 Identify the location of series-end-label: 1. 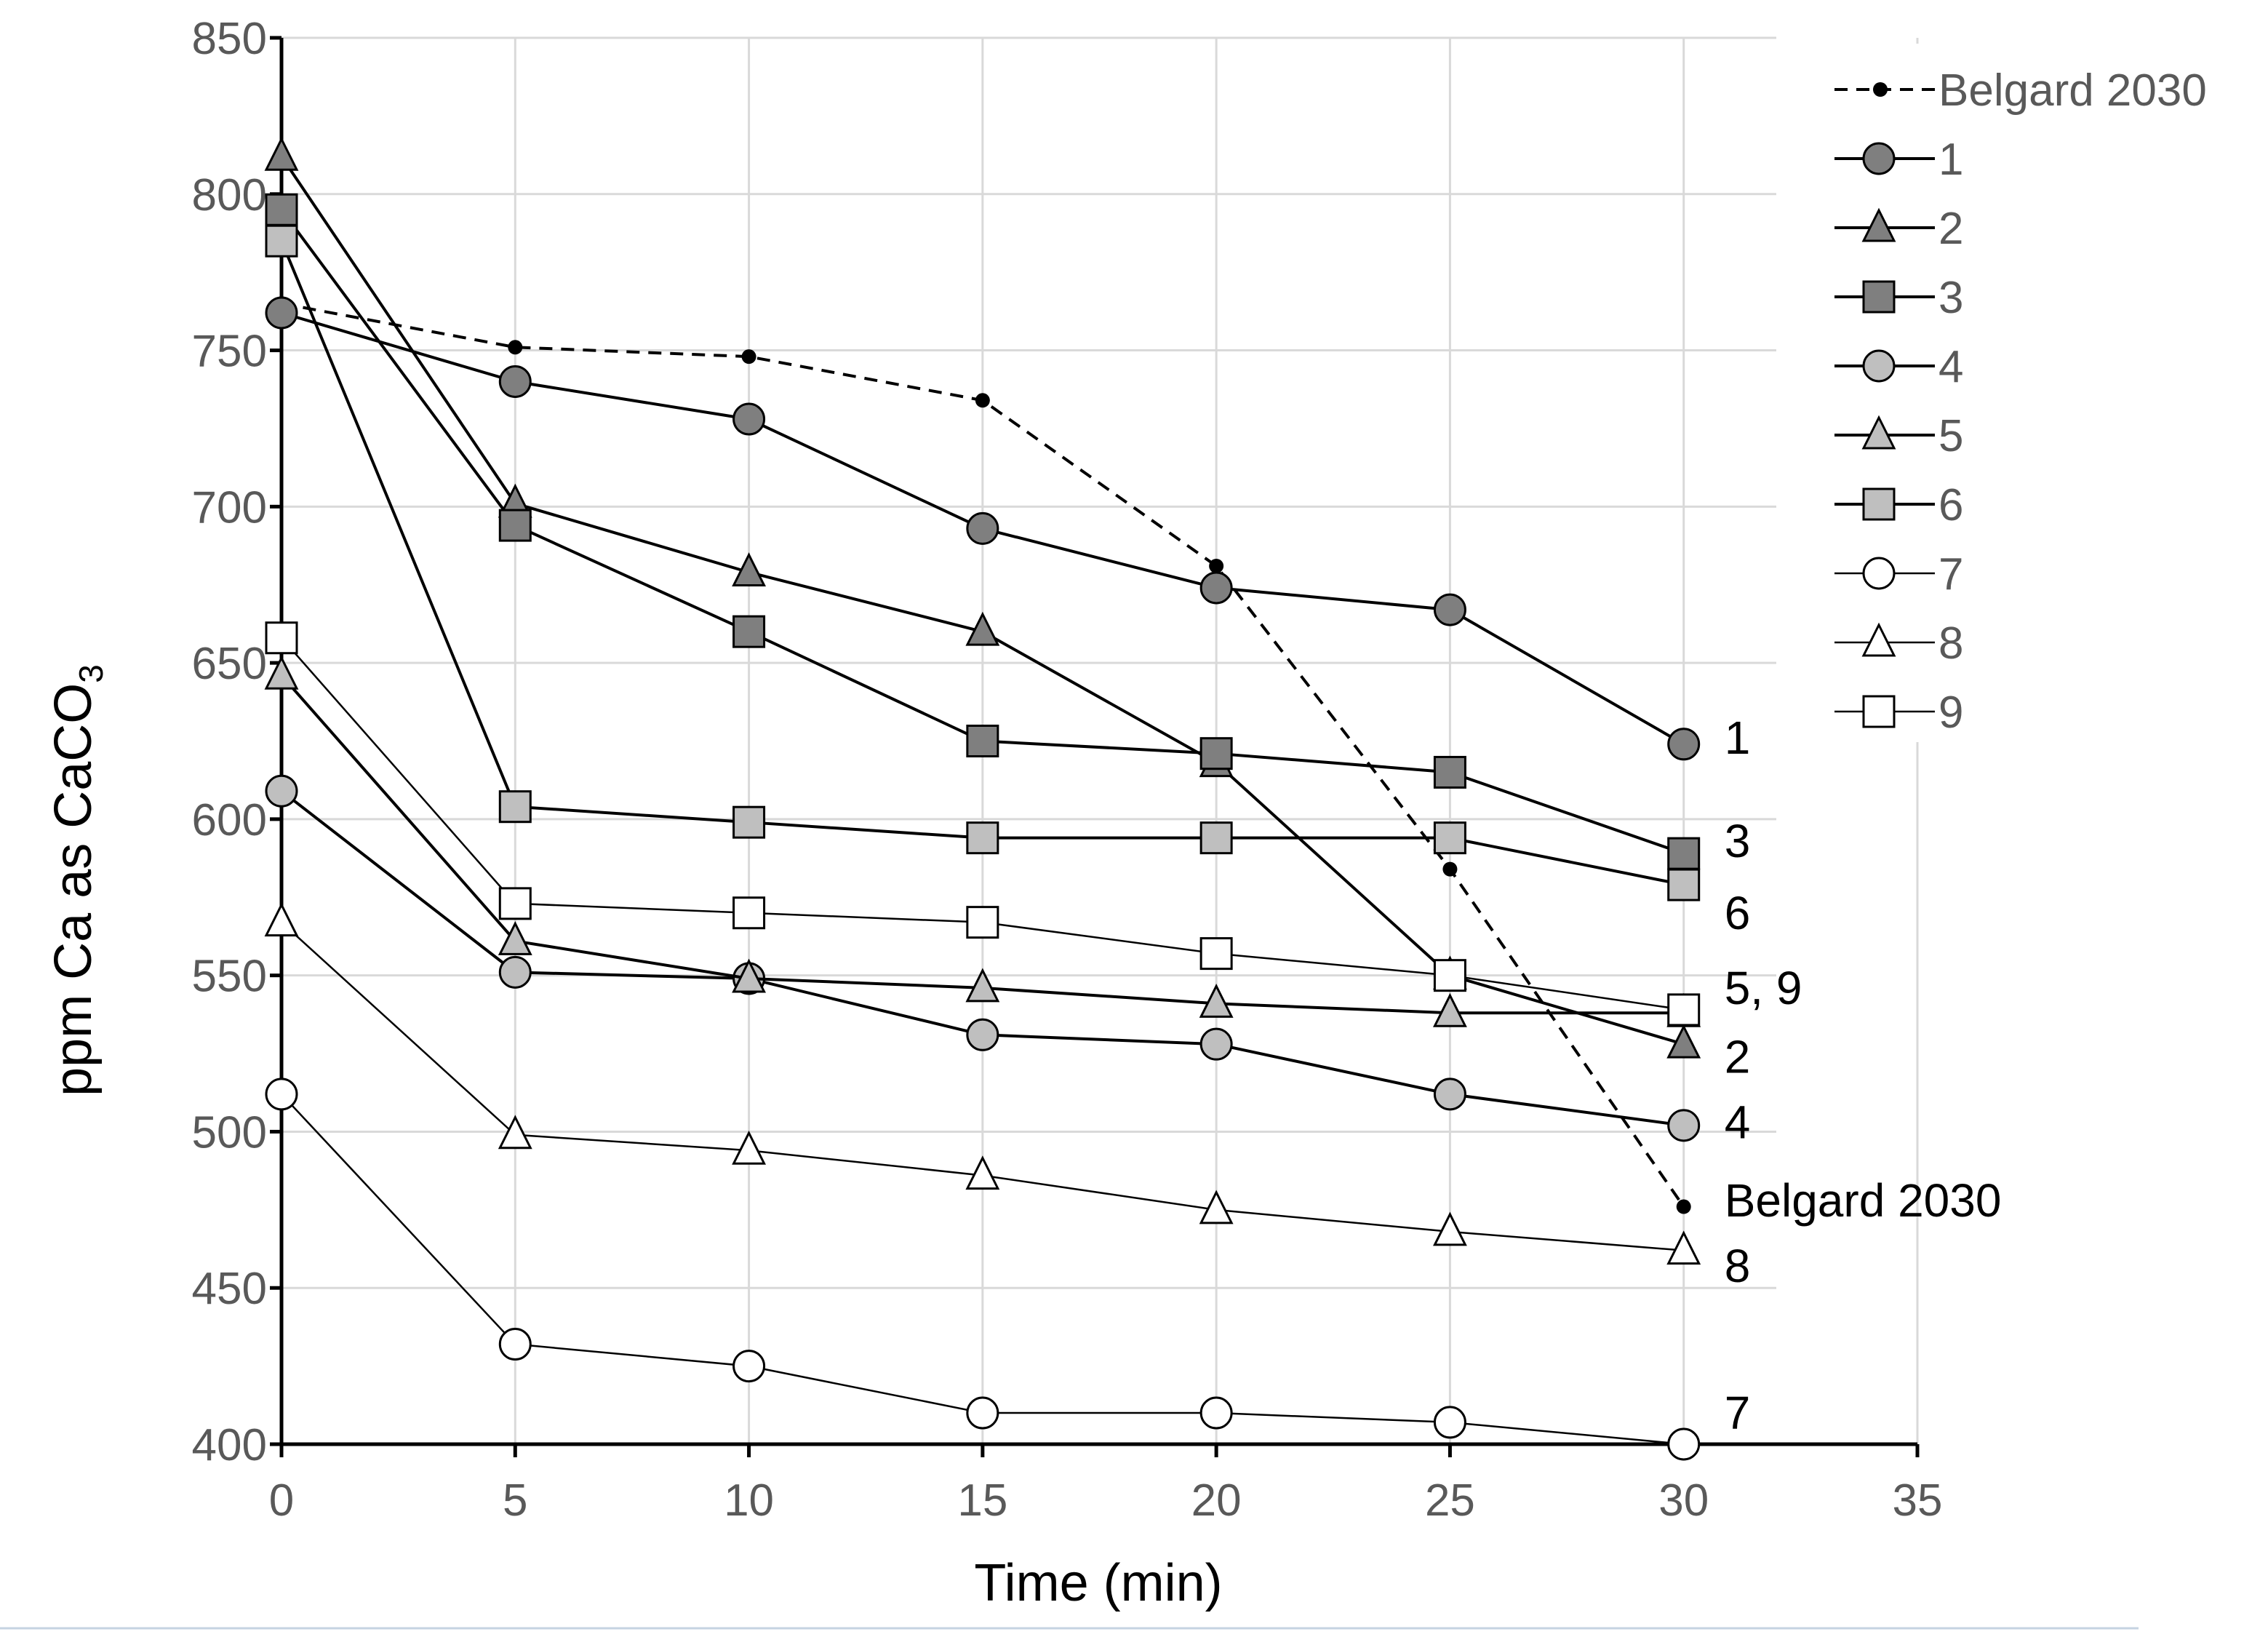
(1738, 738).